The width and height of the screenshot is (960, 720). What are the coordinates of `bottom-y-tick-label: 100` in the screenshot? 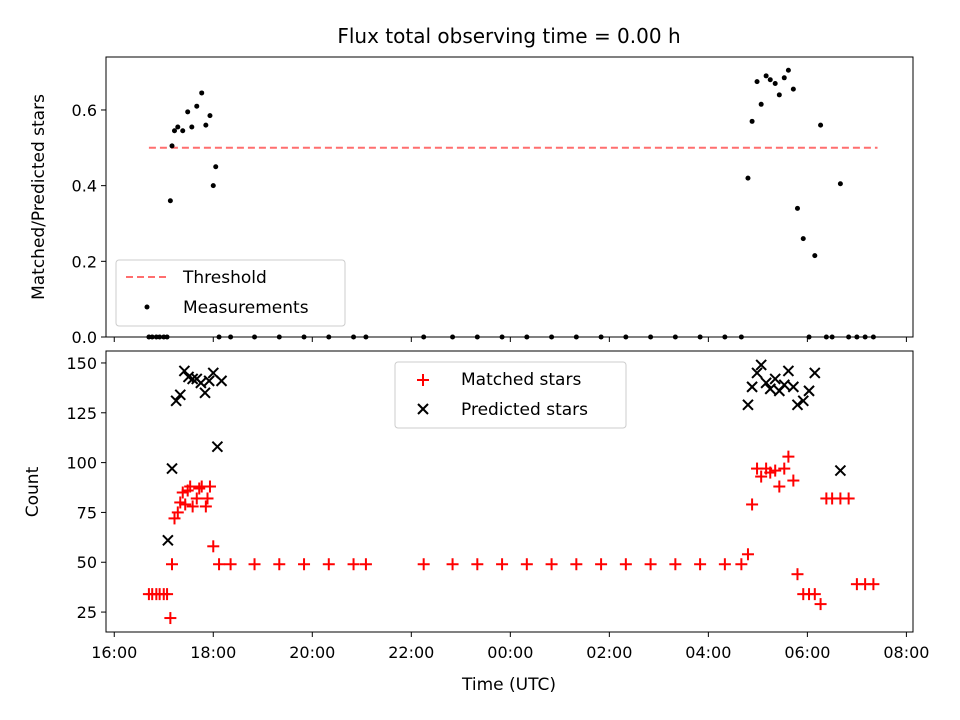 It's located at (81, 463).